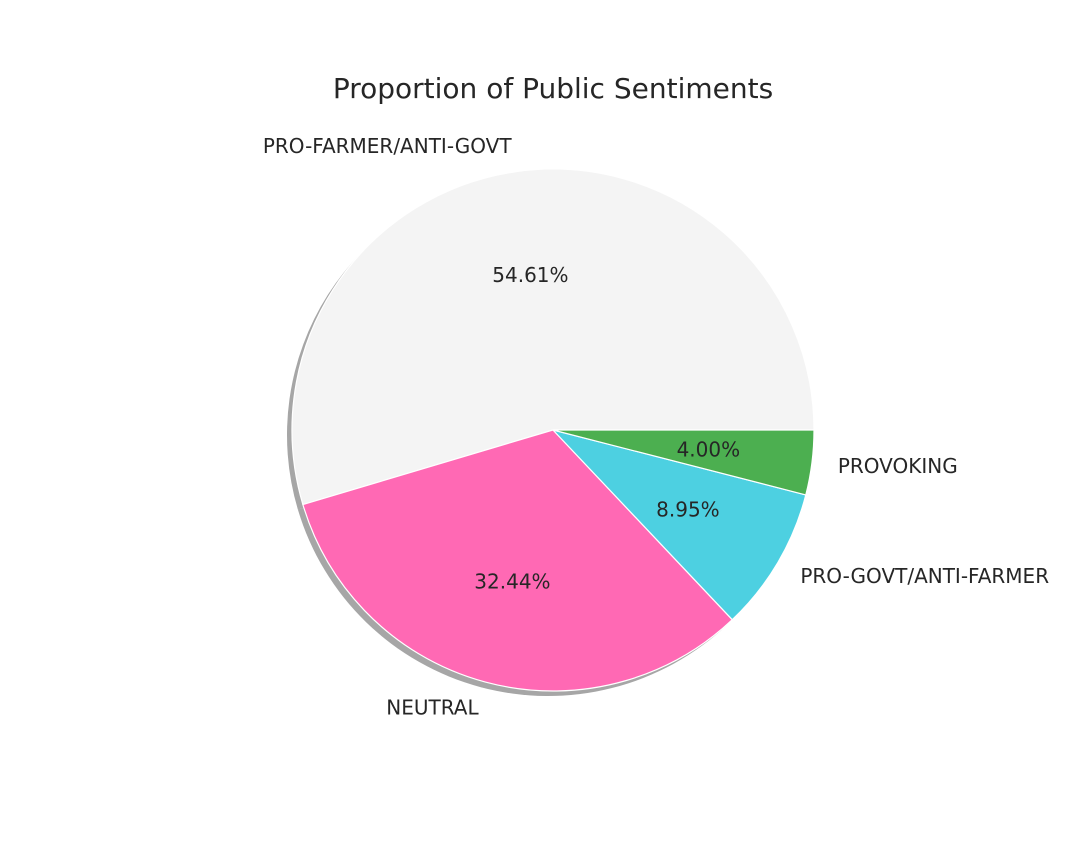 The image size is (1080, 864). Describe the element at coordinates (530, 275) in the screenshot. I see `pct-label-pro-farmer-anti-govt: 54.61%` at that location.